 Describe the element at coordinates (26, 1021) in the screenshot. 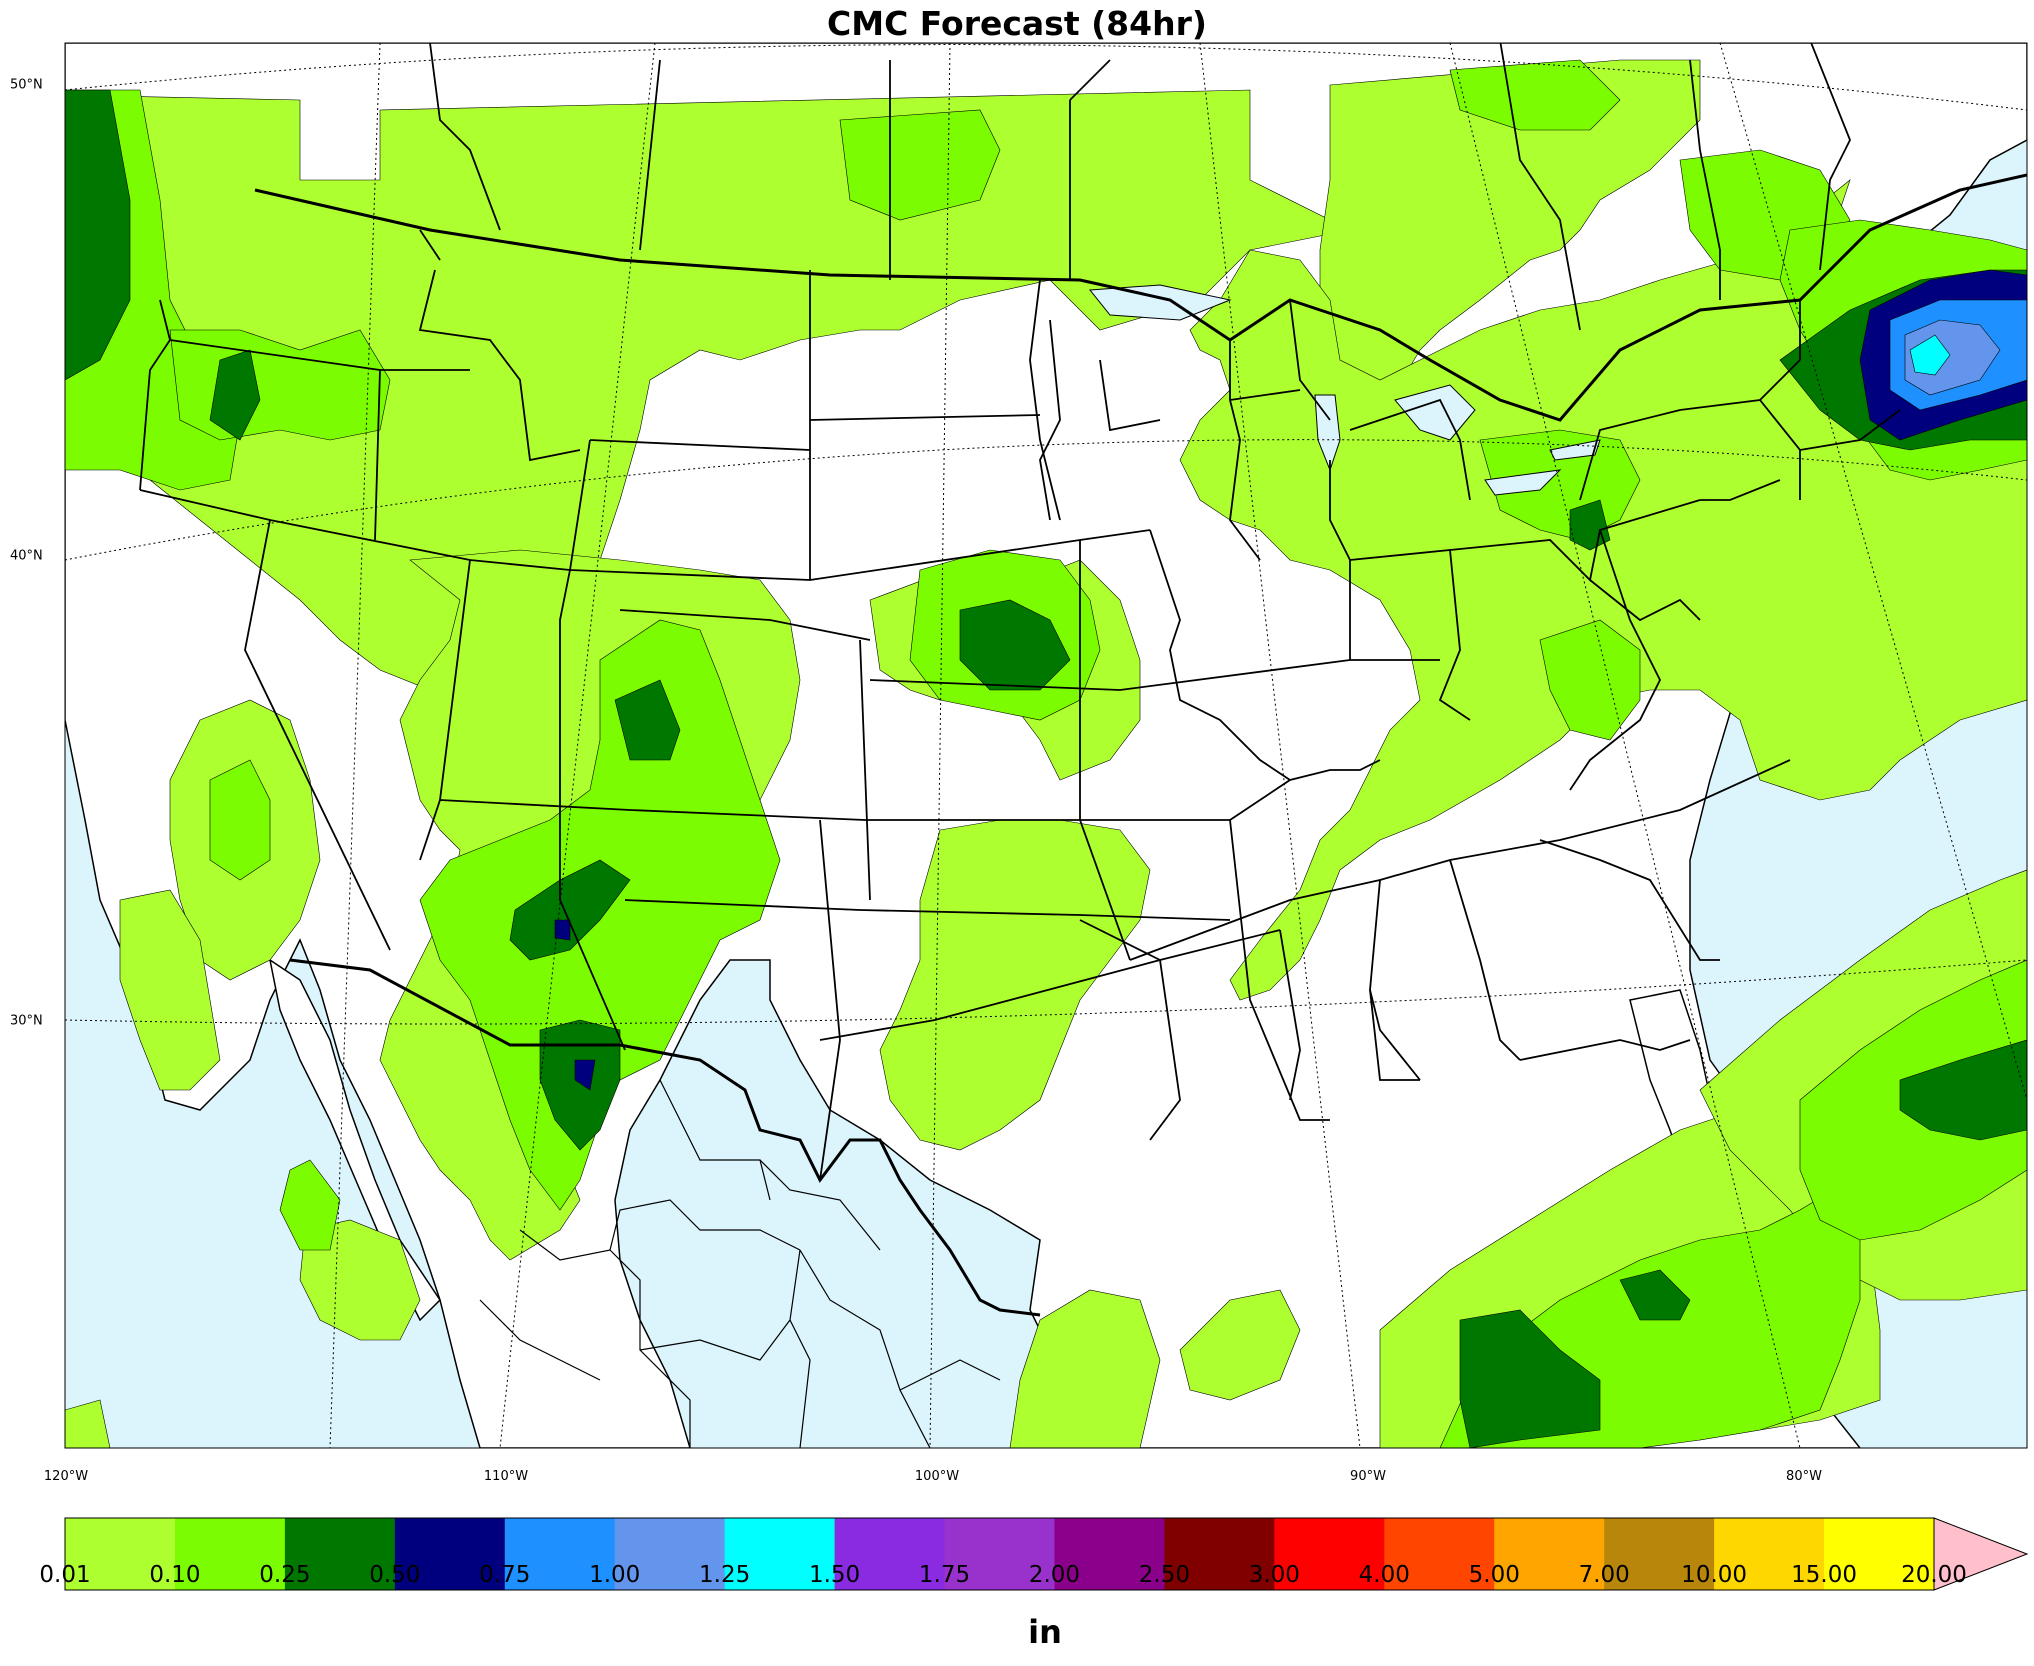

I see `lat-label-30n: 30°N` at that location.